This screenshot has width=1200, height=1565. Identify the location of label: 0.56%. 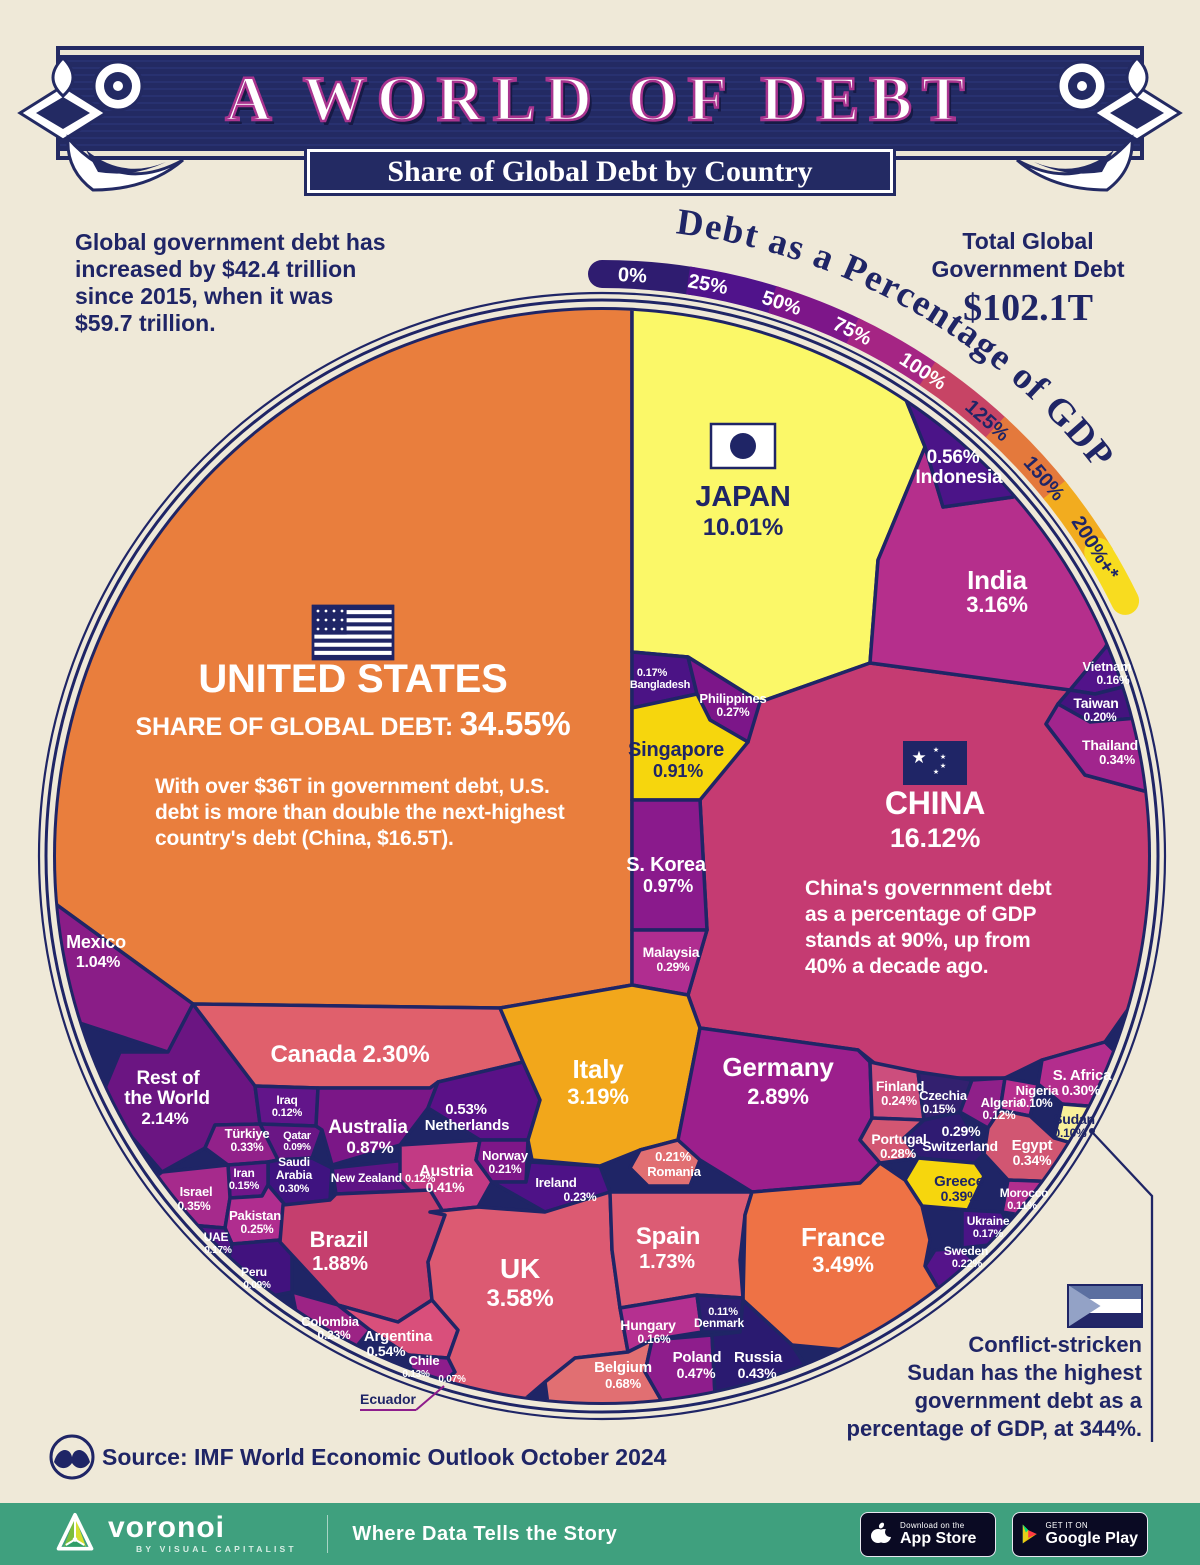
(953, 457).